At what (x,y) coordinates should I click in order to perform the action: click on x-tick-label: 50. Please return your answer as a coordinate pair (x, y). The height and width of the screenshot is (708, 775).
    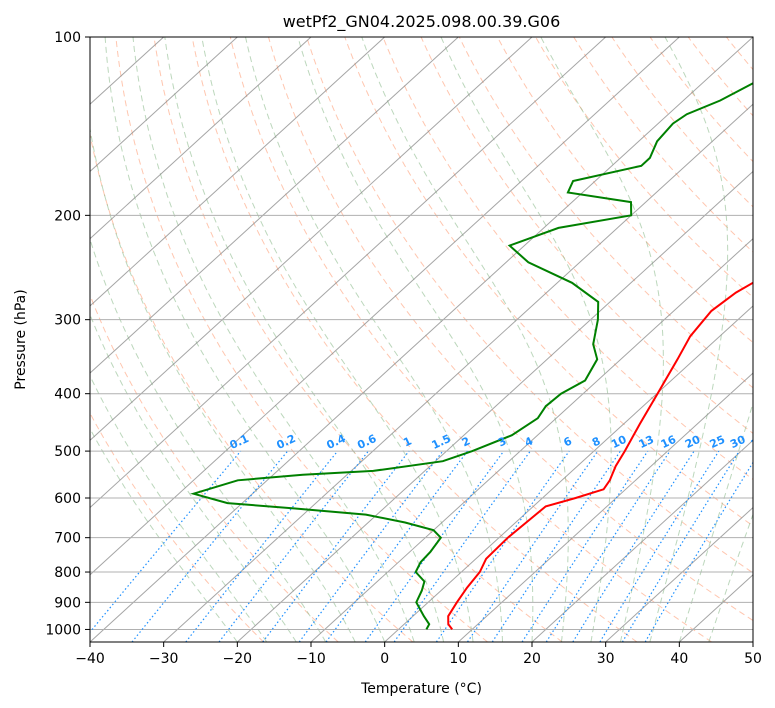
    Looking at the image, I should click on (753, 659).